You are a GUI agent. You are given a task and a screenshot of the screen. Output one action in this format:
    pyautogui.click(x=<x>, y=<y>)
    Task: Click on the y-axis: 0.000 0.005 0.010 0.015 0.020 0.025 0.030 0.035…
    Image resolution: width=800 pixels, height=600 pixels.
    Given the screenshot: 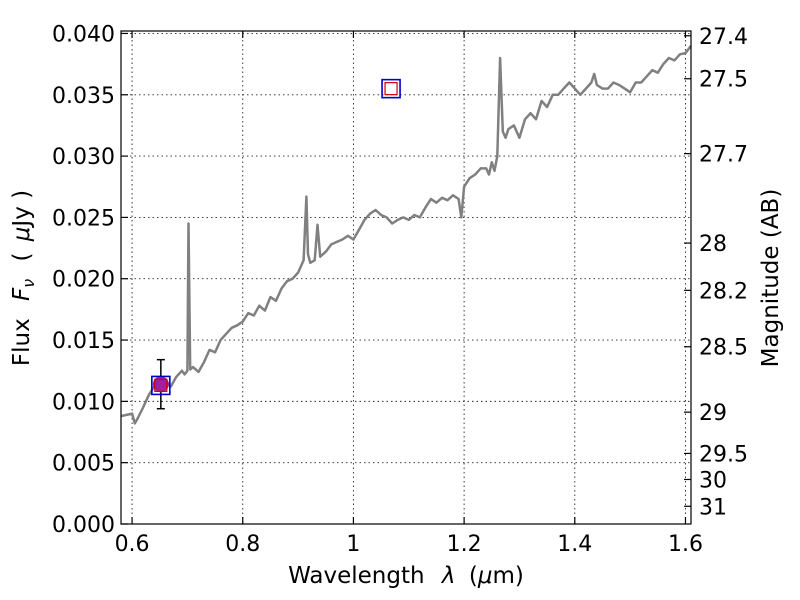 What is the action you would take?
    pyautogui.click(x=90, y=280)
    